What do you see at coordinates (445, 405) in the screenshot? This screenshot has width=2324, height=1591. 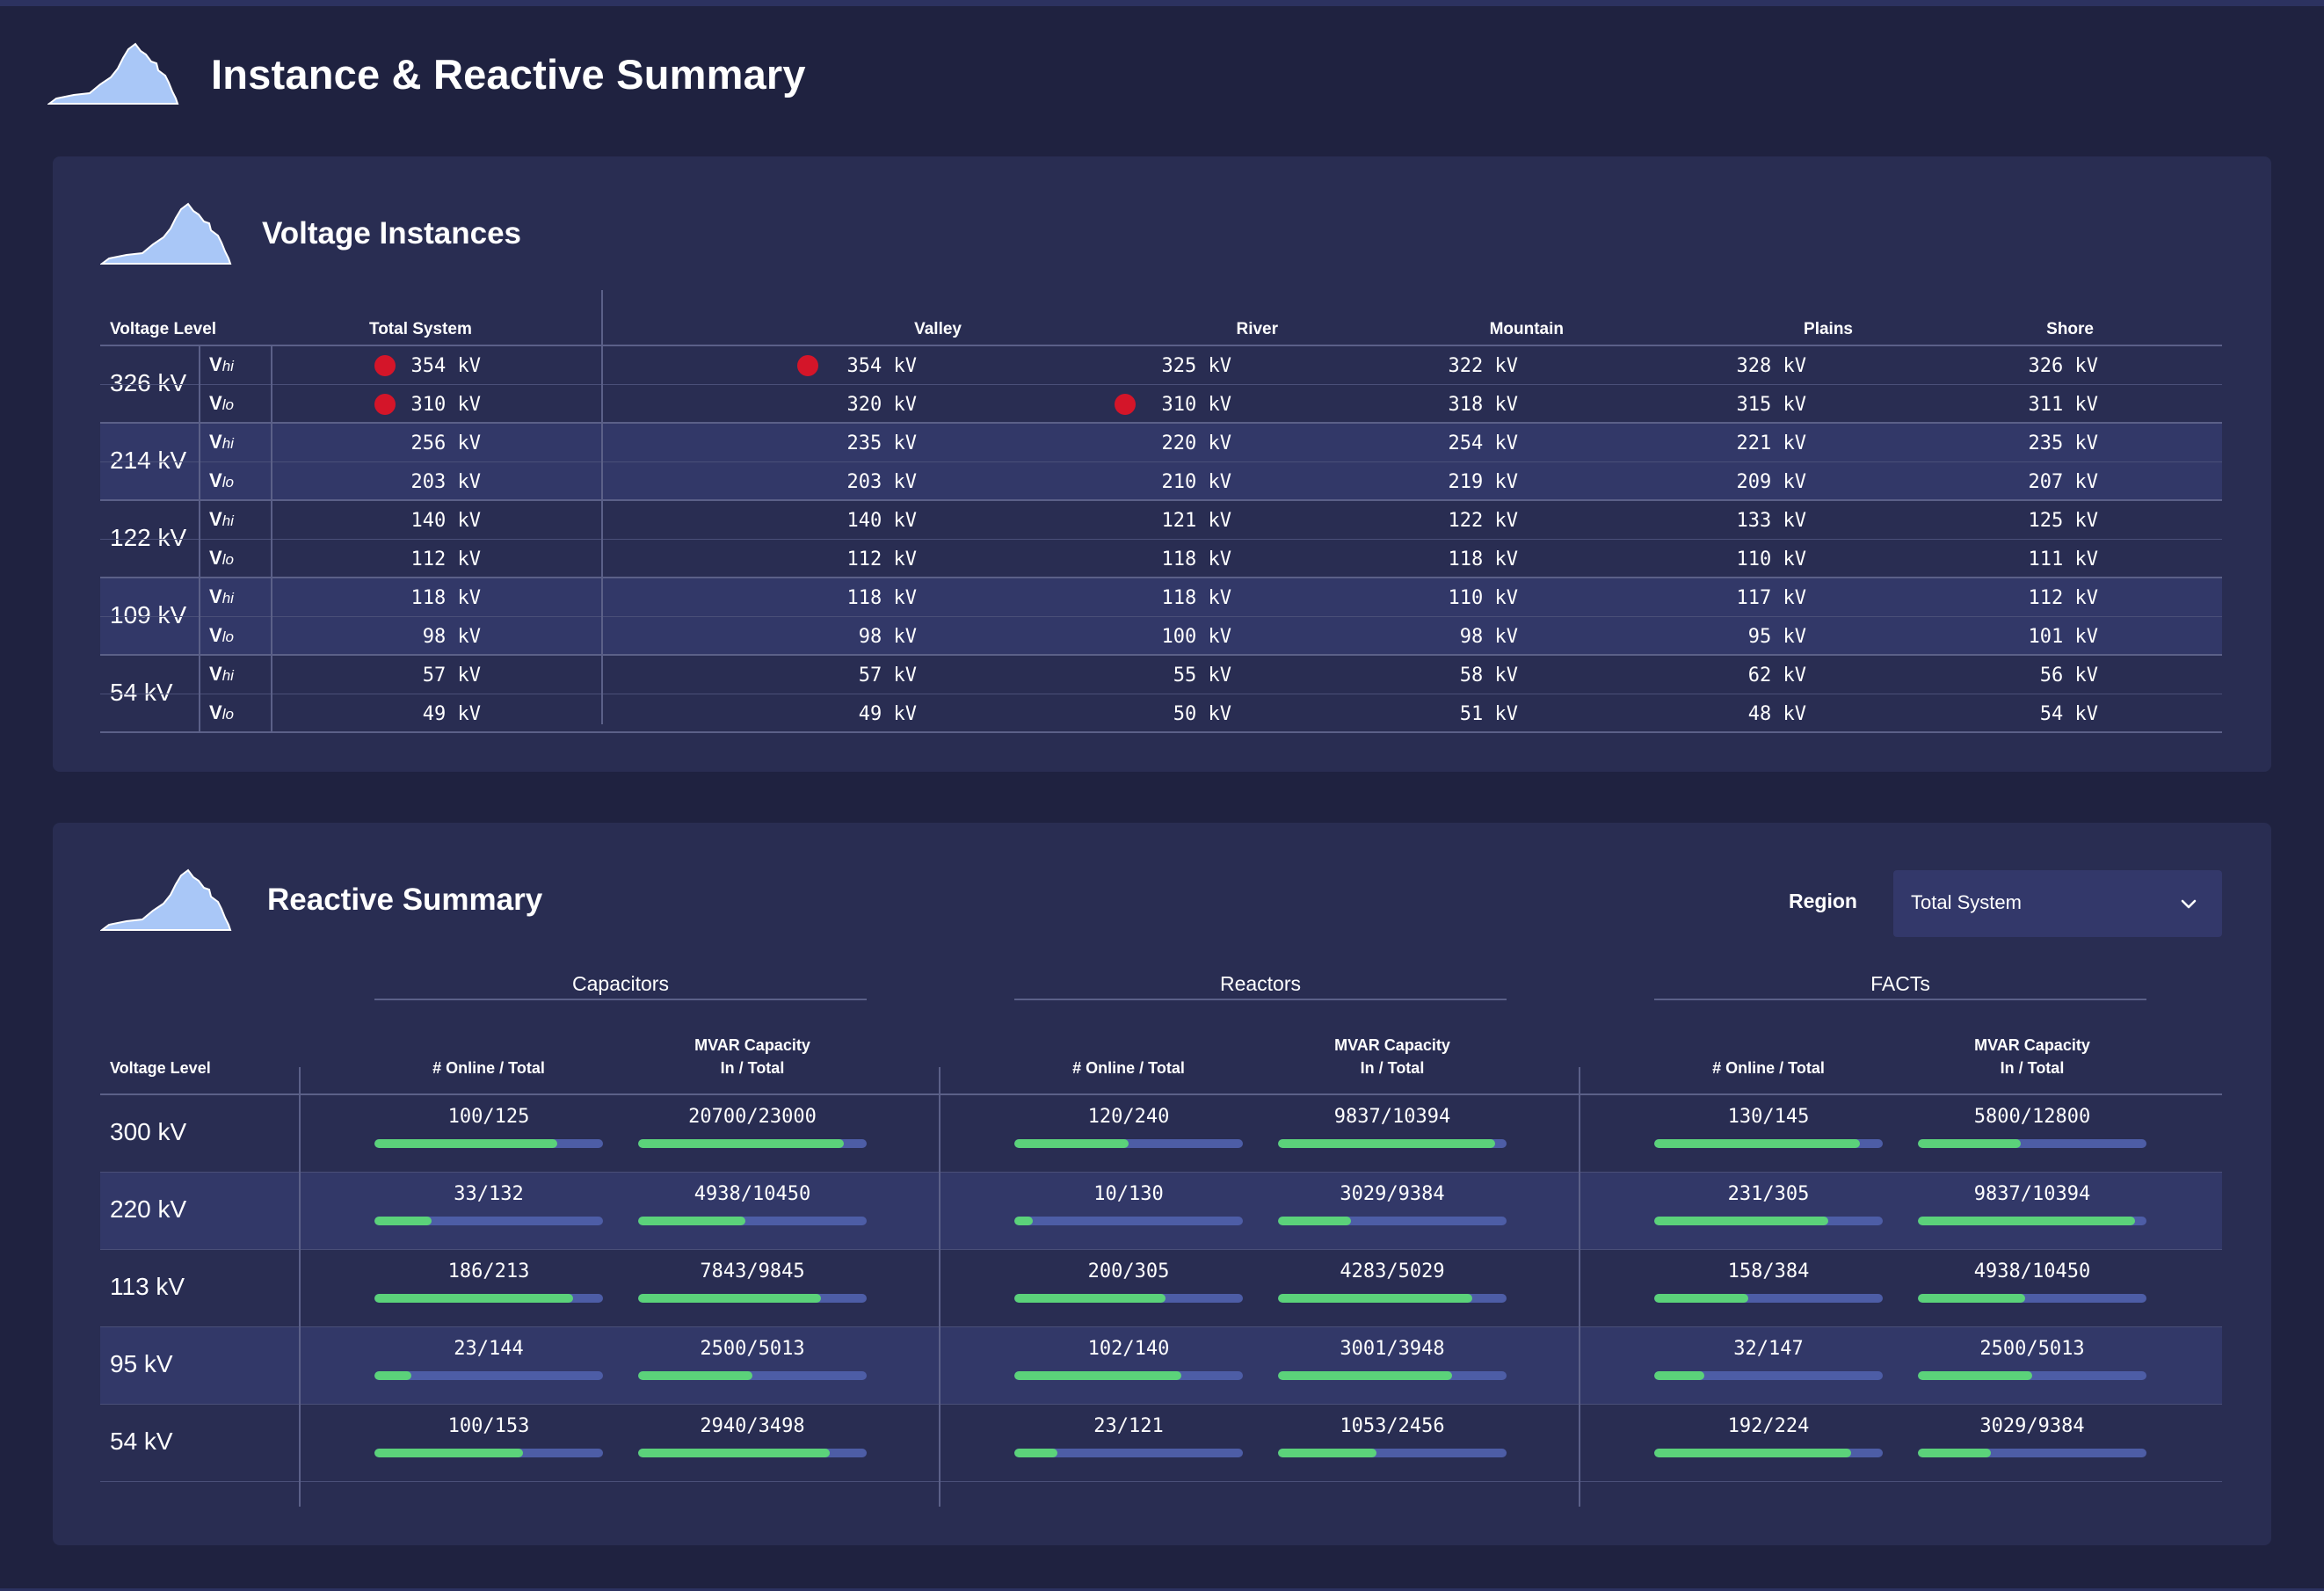 I see `cell-total-lo: 310 kV` at bounding box center [445, 405].